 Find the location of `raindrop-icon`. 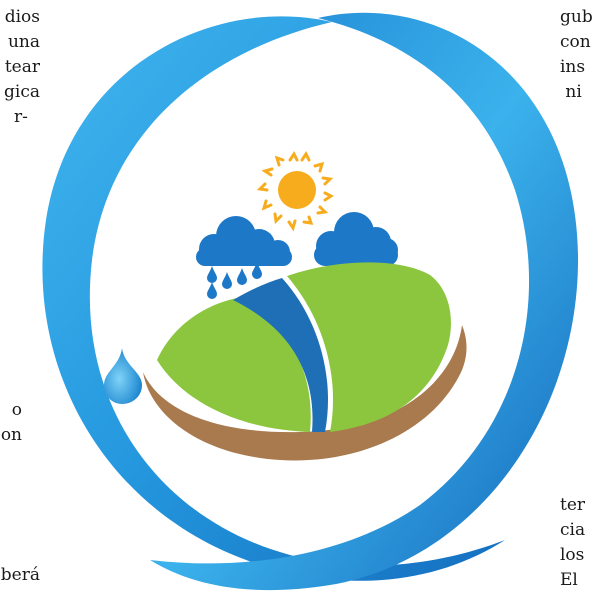

raindrop-icon is located at coordinates (234, 280).